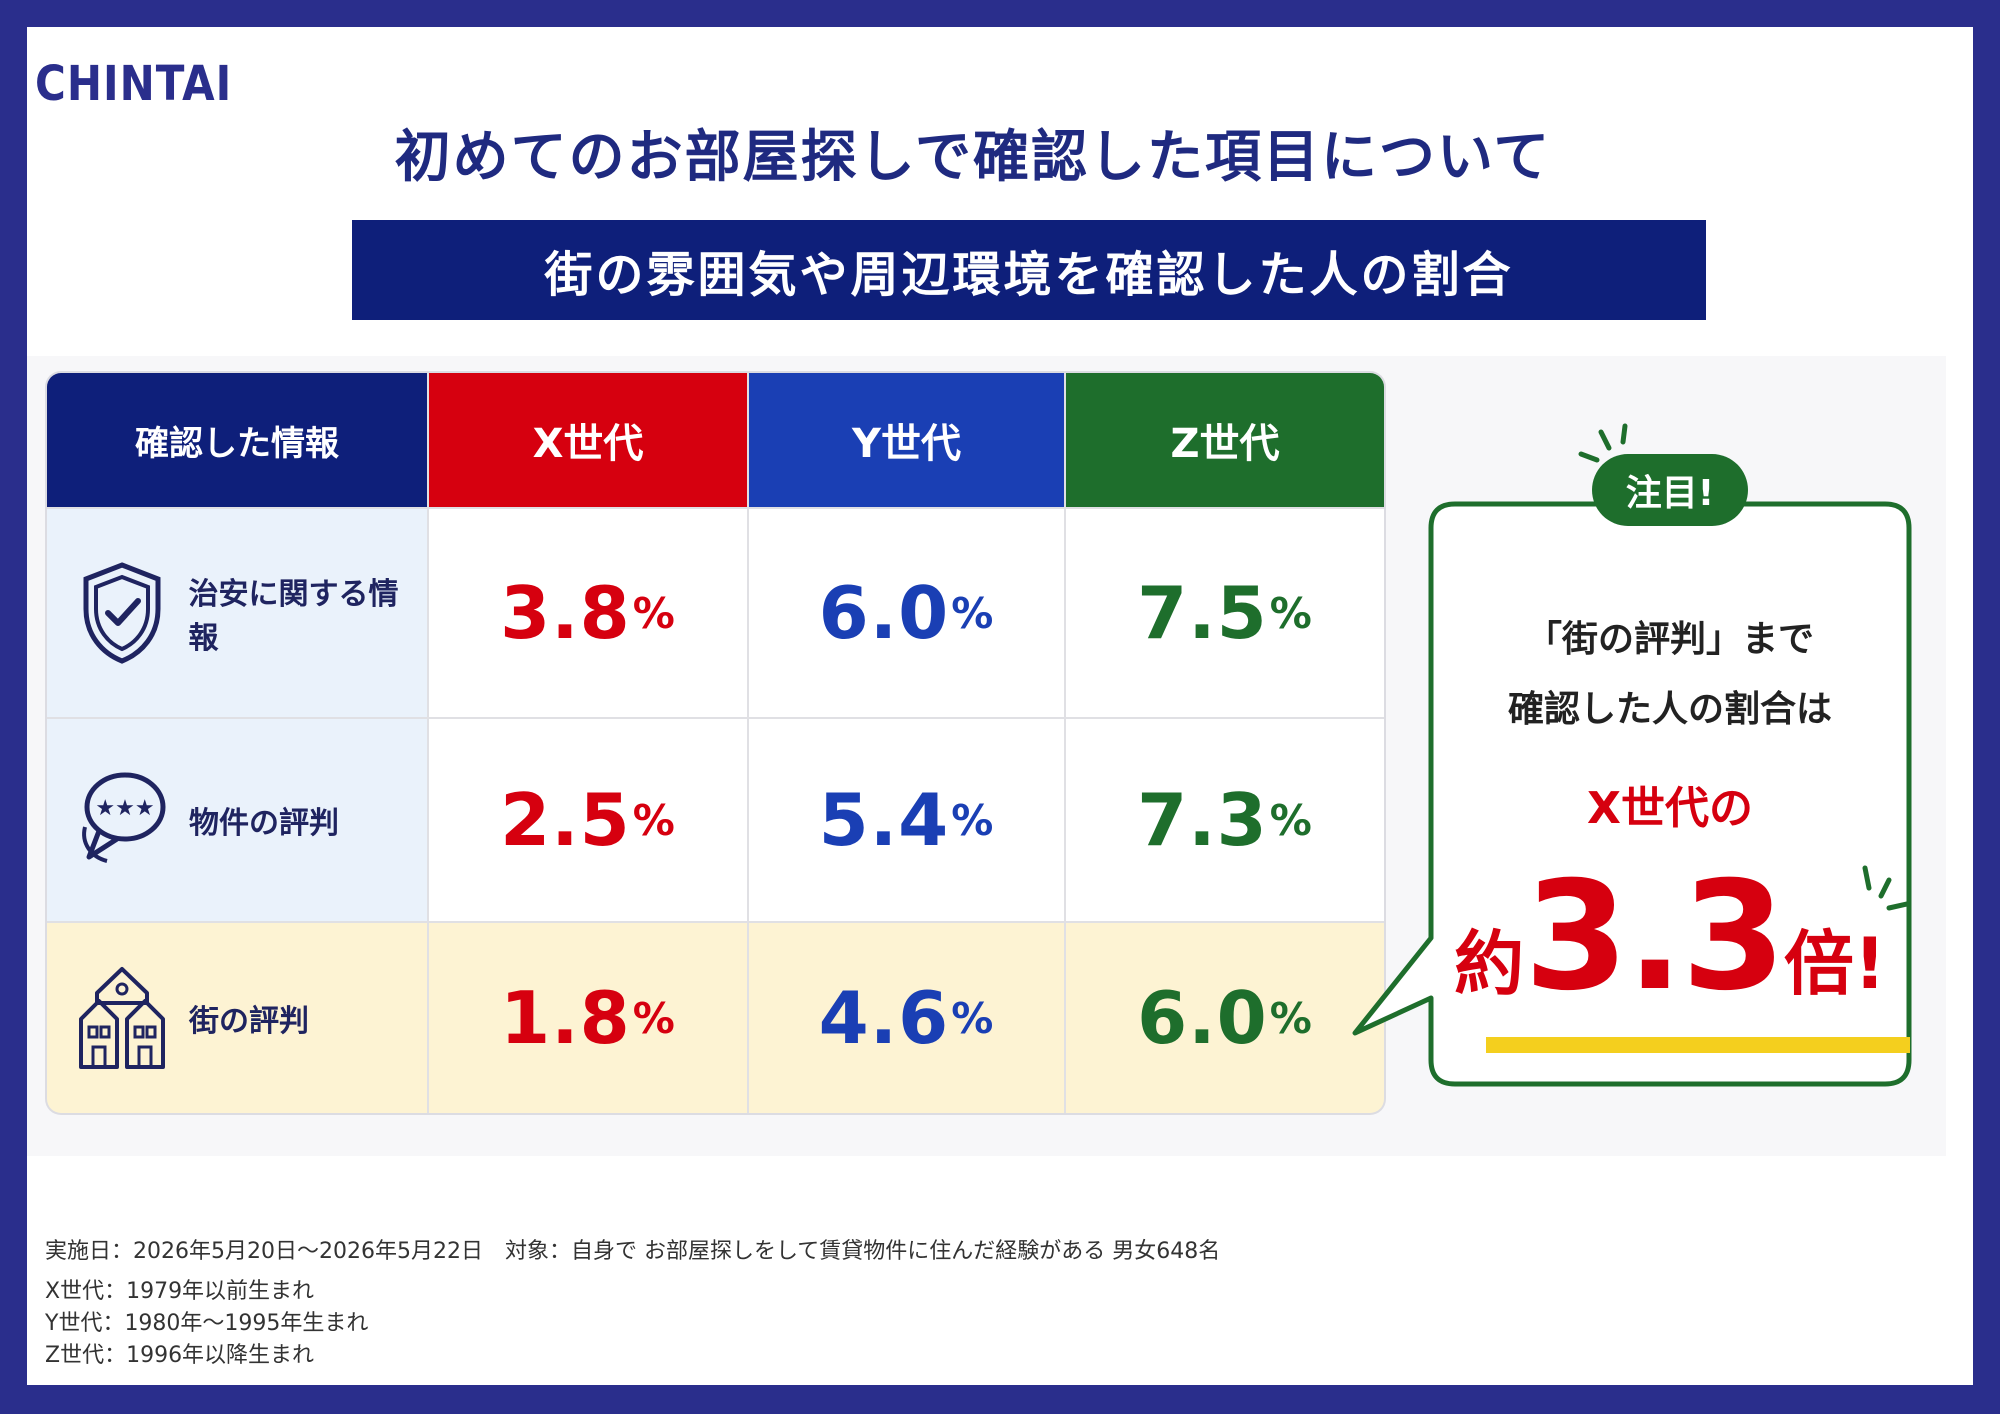  What do you see at coordinates (973, 157) in the screenshot?
I see `page-title: 初めてのお部屋探しで確認した項目について` at bounding box center [973, 157].